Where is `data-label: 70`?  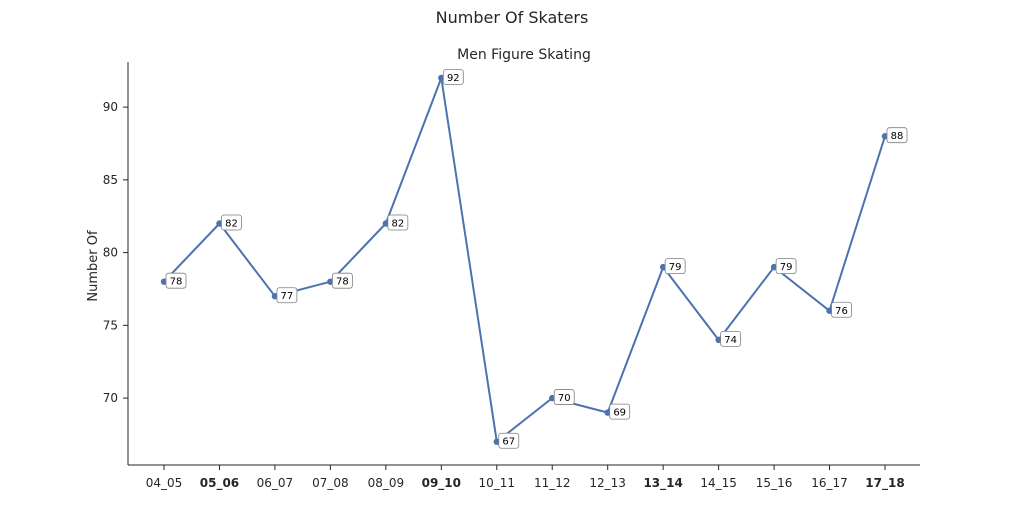 data-label: 70 is located at coordinates (564, 397).